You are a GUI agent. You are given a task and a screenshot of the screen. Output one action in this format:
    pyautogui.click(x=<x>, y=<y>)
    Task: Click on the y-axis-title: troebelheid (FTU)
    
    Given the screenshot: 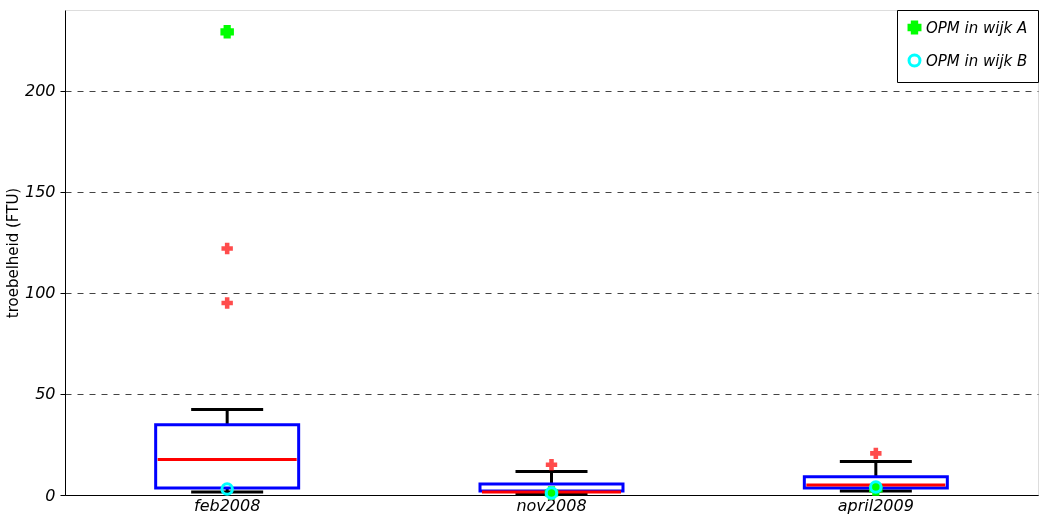 What is the action you would take?
    pyautogui.click(x=12, y=253)
    